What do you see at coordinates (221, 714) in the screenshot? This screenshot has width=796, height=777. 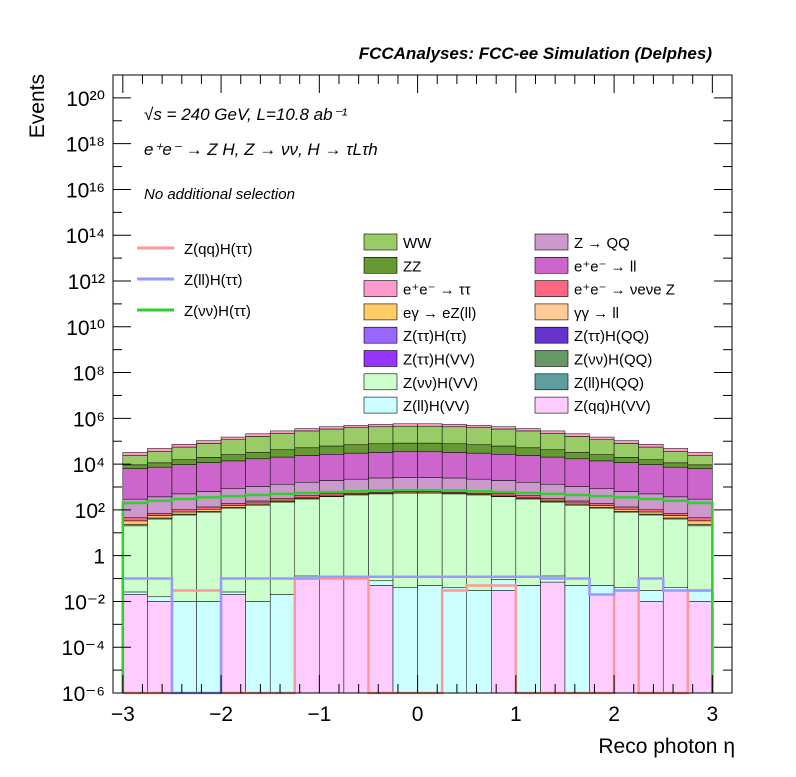 I see `x-tick-label: −2` at bounding box center [221, 714].